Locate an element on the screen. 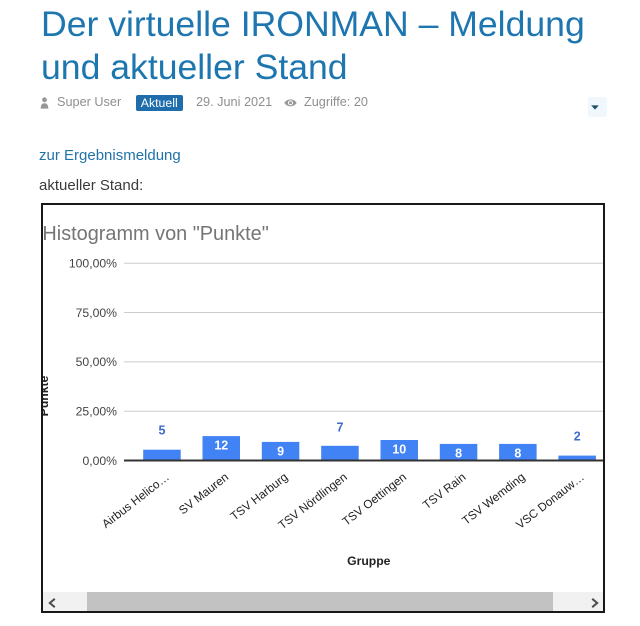 The height and width of the screenshot is (626, 640). svg-text: Gruppe is located at coordinates (369, 561).